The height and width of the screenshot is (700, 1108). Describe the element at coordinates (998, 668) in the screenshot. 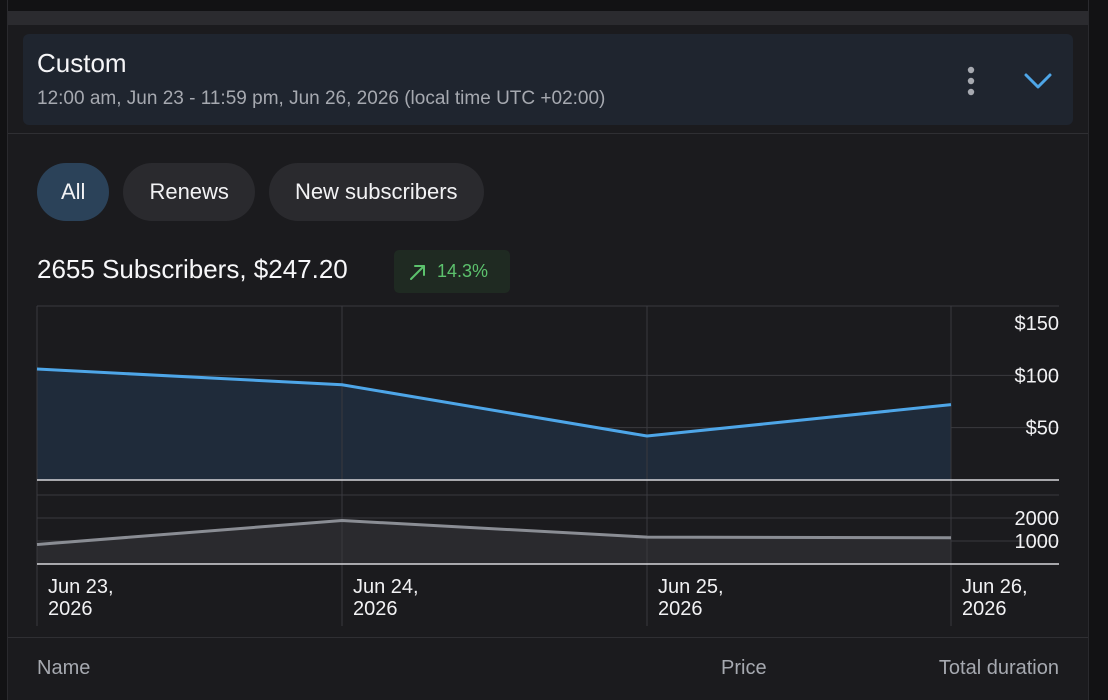

I see `column-header-total-duration: Total duration` at that location.